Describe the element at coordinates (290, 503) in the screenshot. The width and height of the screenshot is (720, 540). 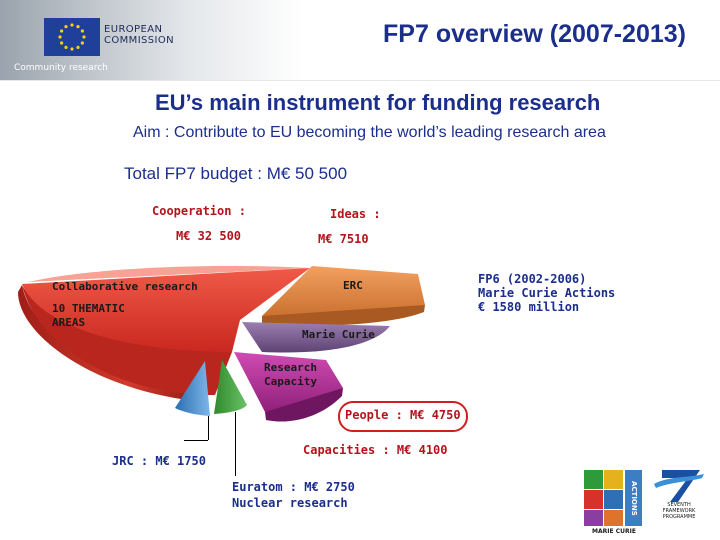
I see `label-euratom-2: Nuclear research` at that location.